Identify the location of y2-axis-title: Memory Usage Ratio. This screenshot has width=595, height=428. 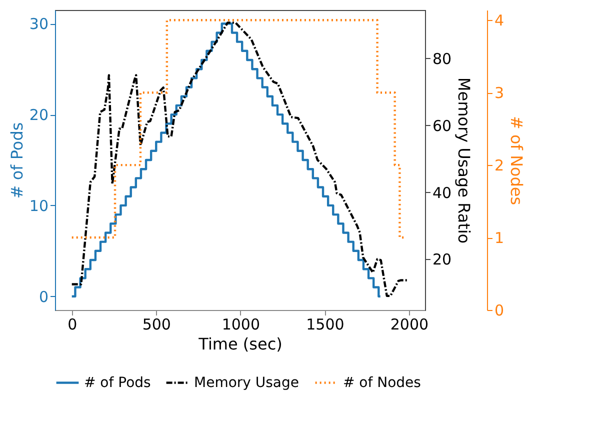
(464, 160).